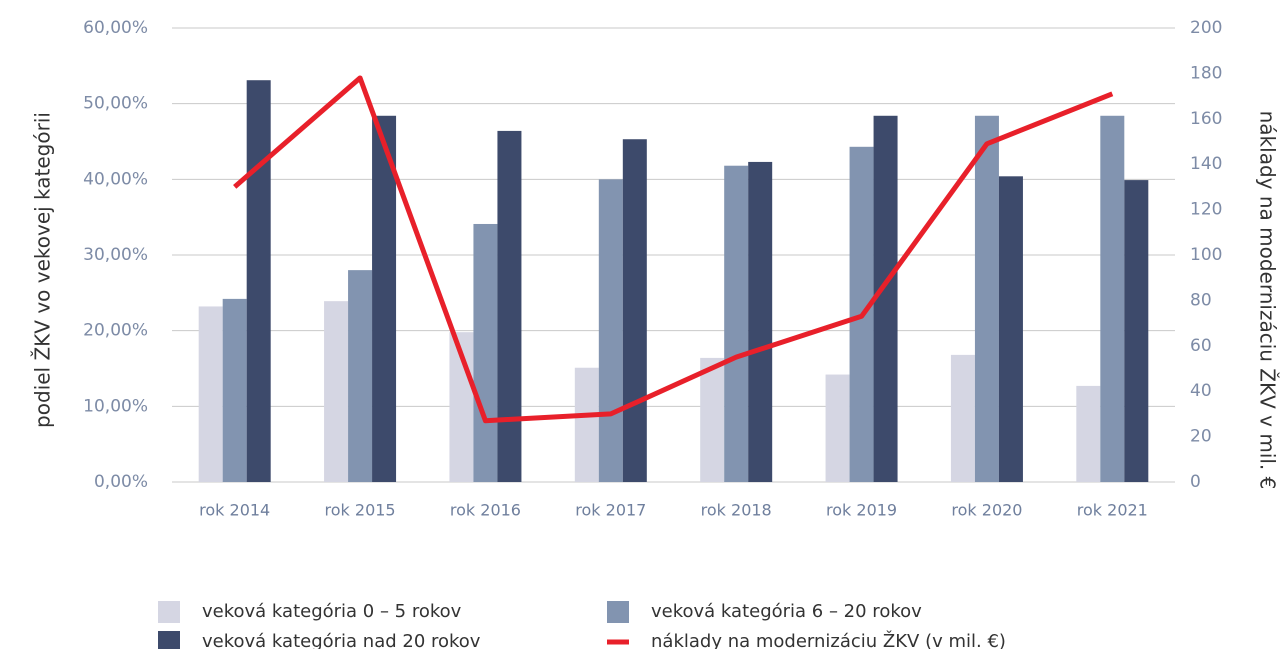  Describe the element at coordinates (115, 28) in the screenshot. I see `y-tick-label: 60,00%` at that location.